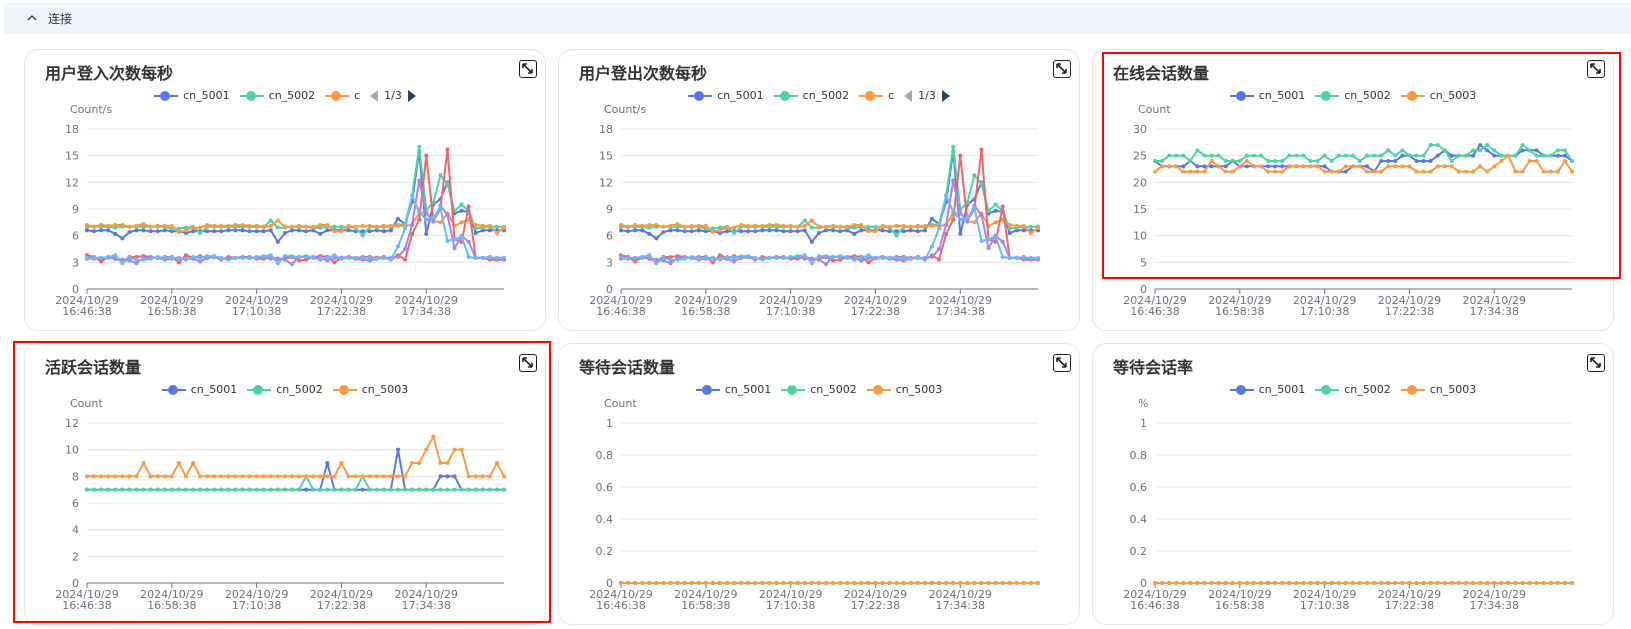 Image resolution: width=1631 pixels, height=629 pixels. What do you see at coordinates (705, 311) in the screenshot?
I see `x-tick-label: 16:58:38` at bounding box center [705, 311].